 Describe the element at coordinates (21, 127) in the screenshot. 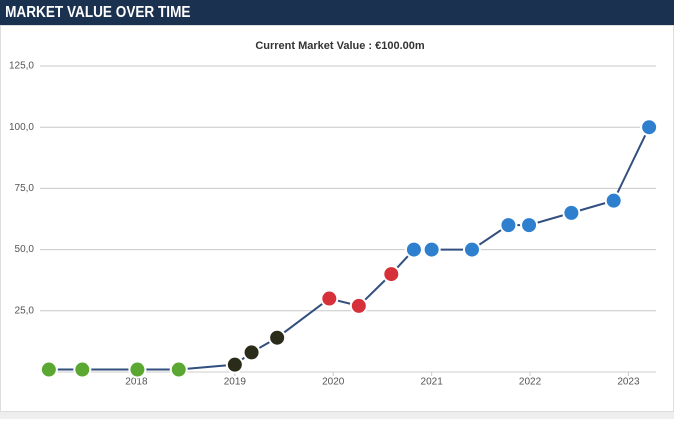

I see `y-tick-label: 100,0` at that location.